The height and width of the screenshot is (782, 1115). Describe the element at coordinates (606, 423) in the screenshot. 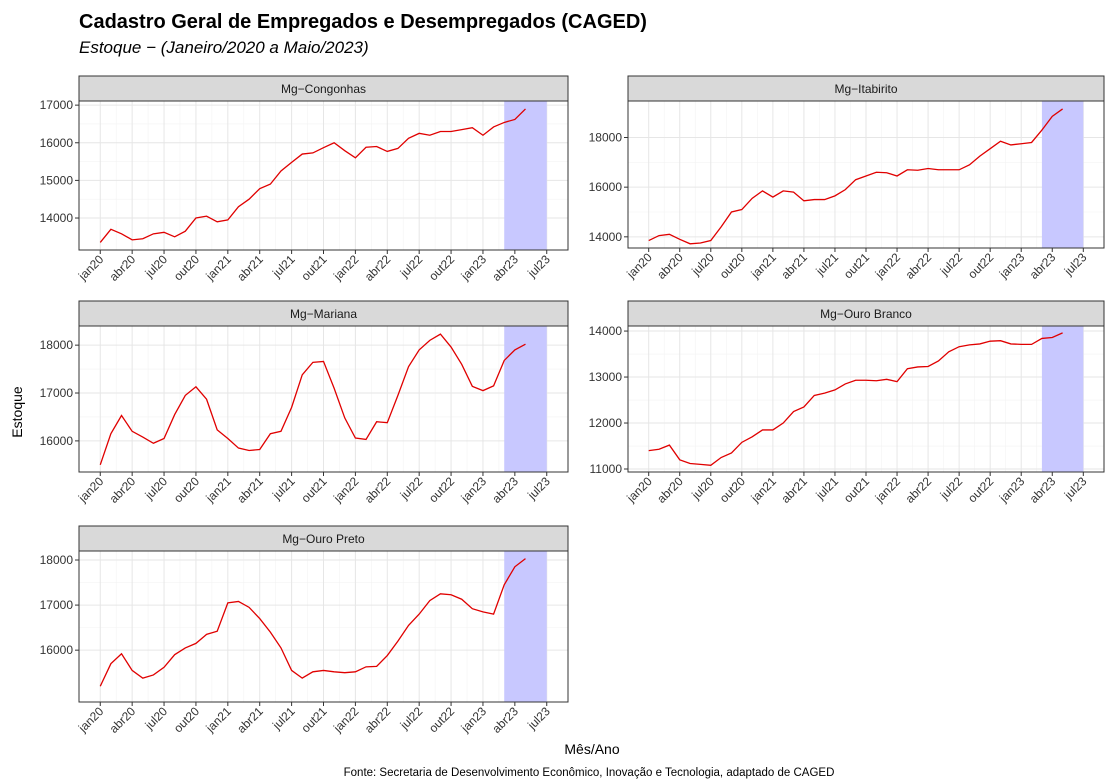

I see `y-tick-label: 12000` at that location.